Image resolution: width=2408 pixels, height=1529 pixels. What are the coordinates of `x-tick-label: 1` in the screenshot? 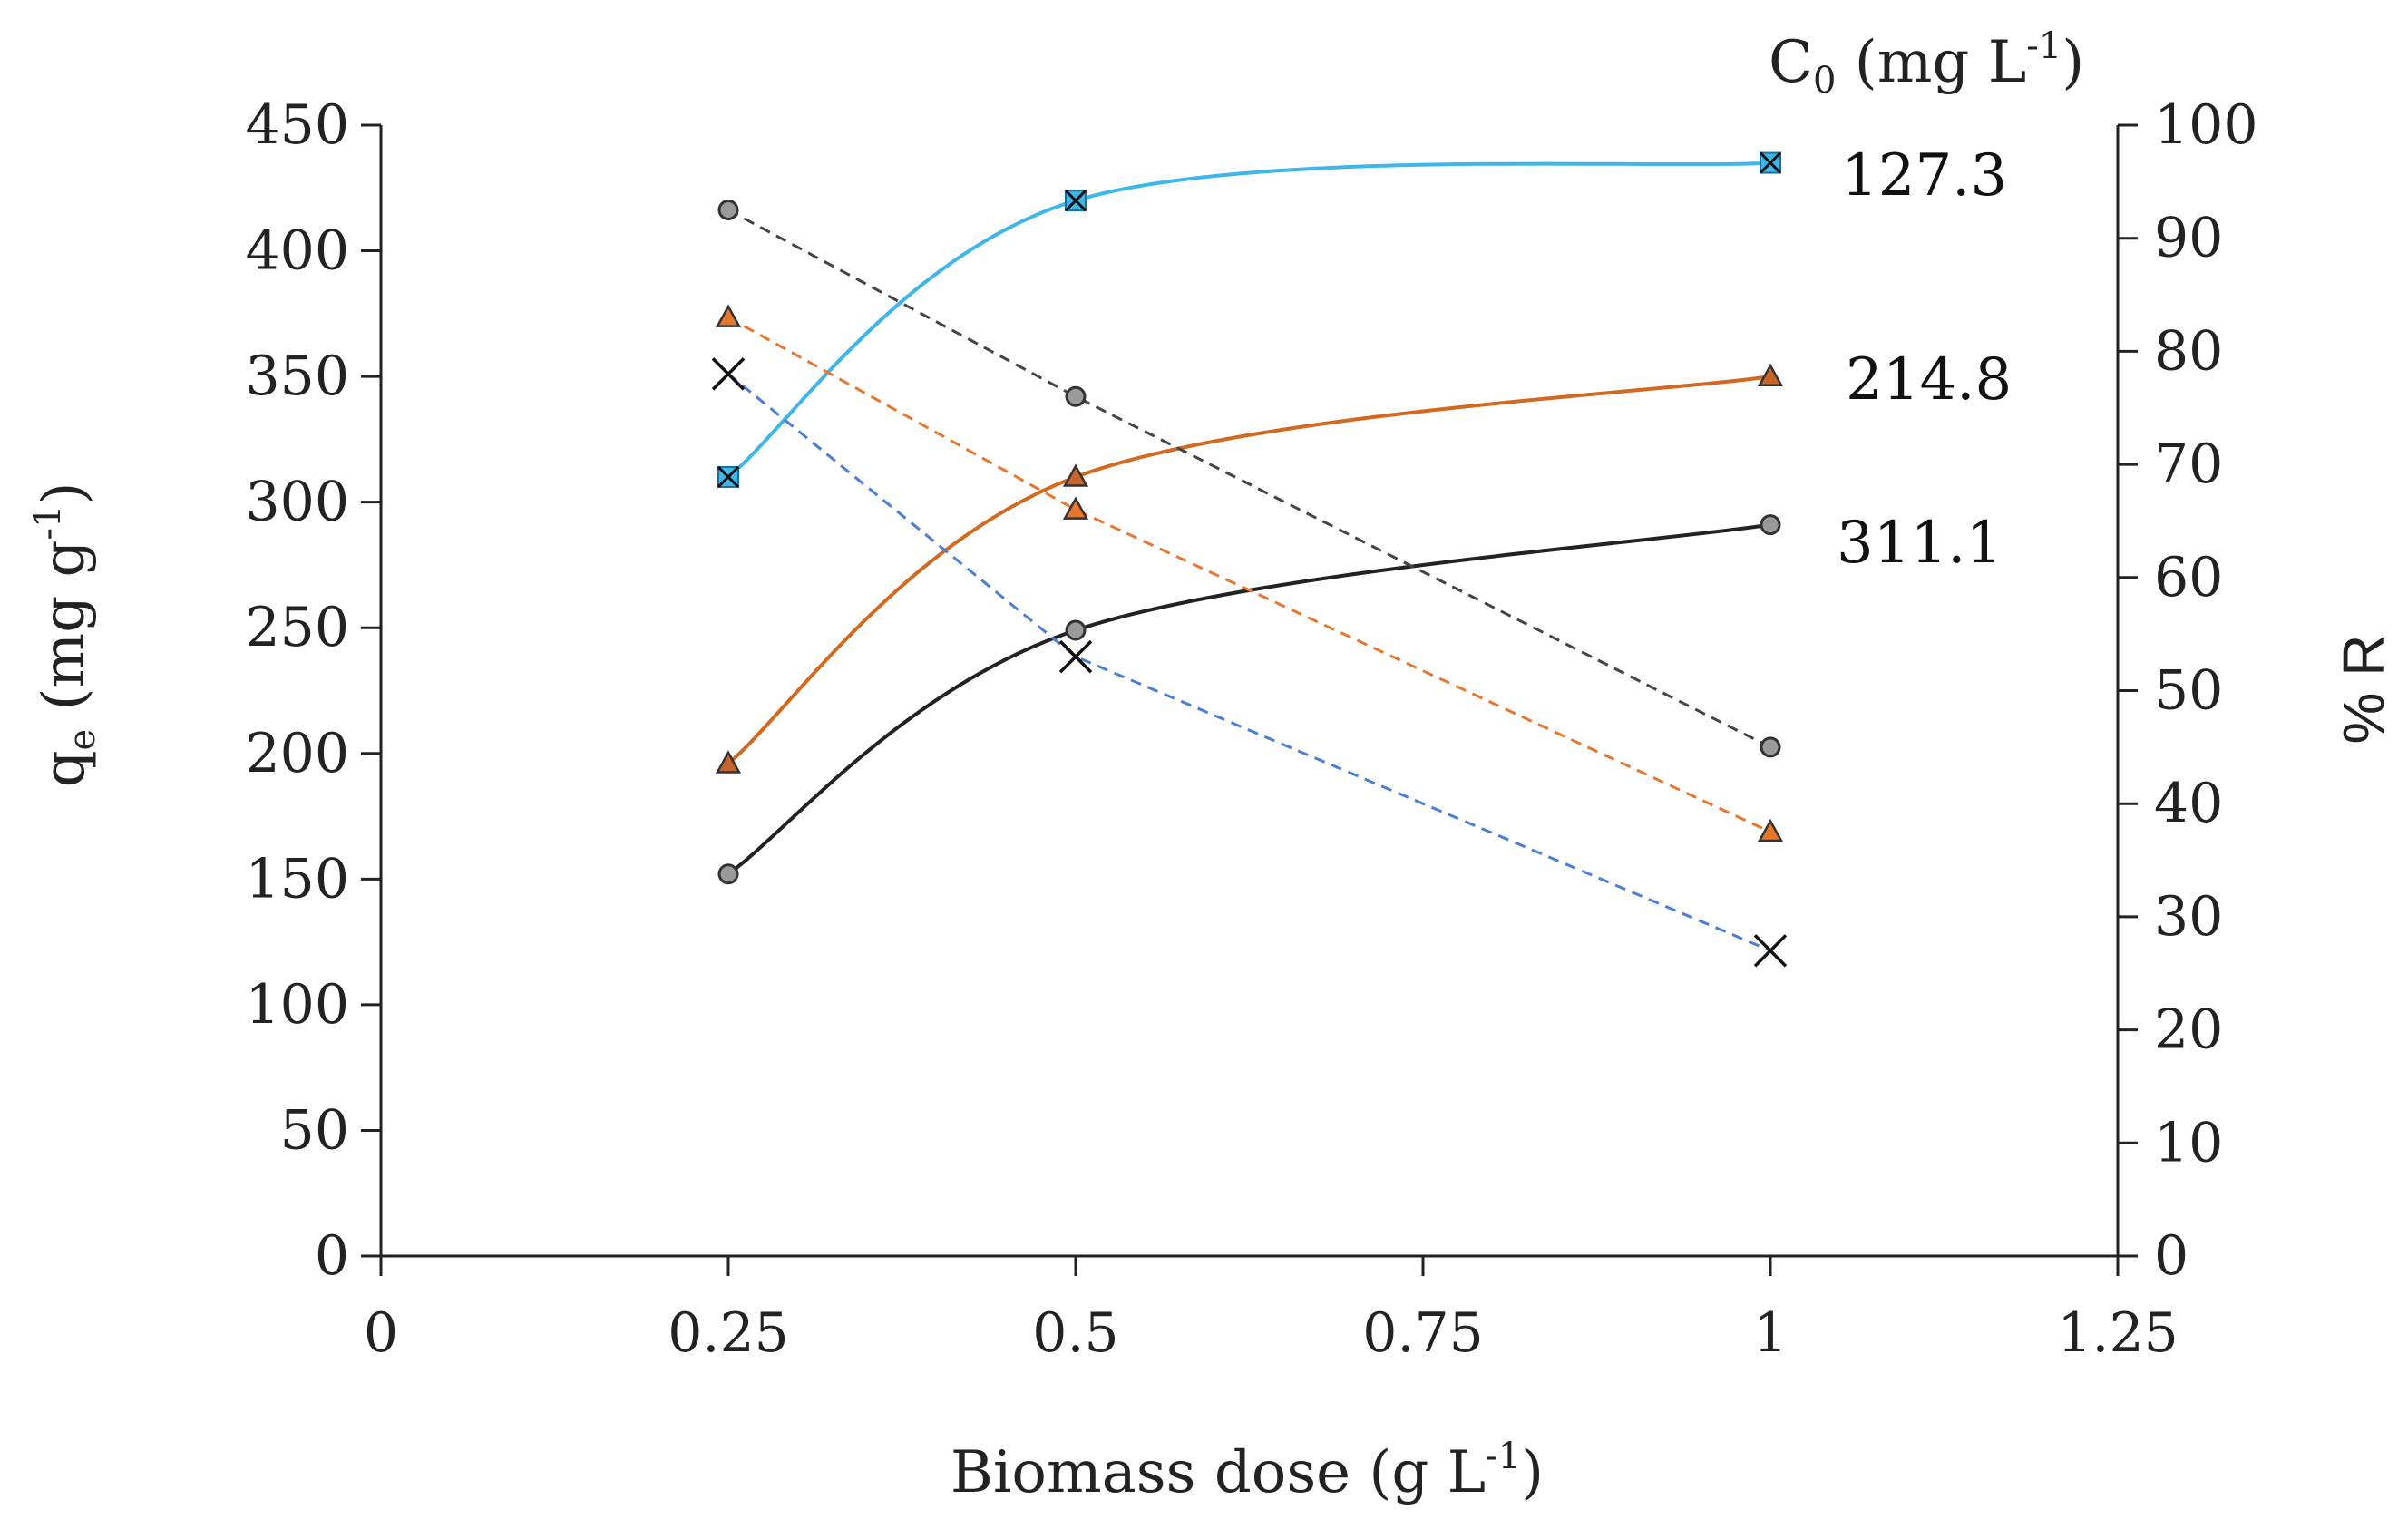 It's located at (1770, 1333).